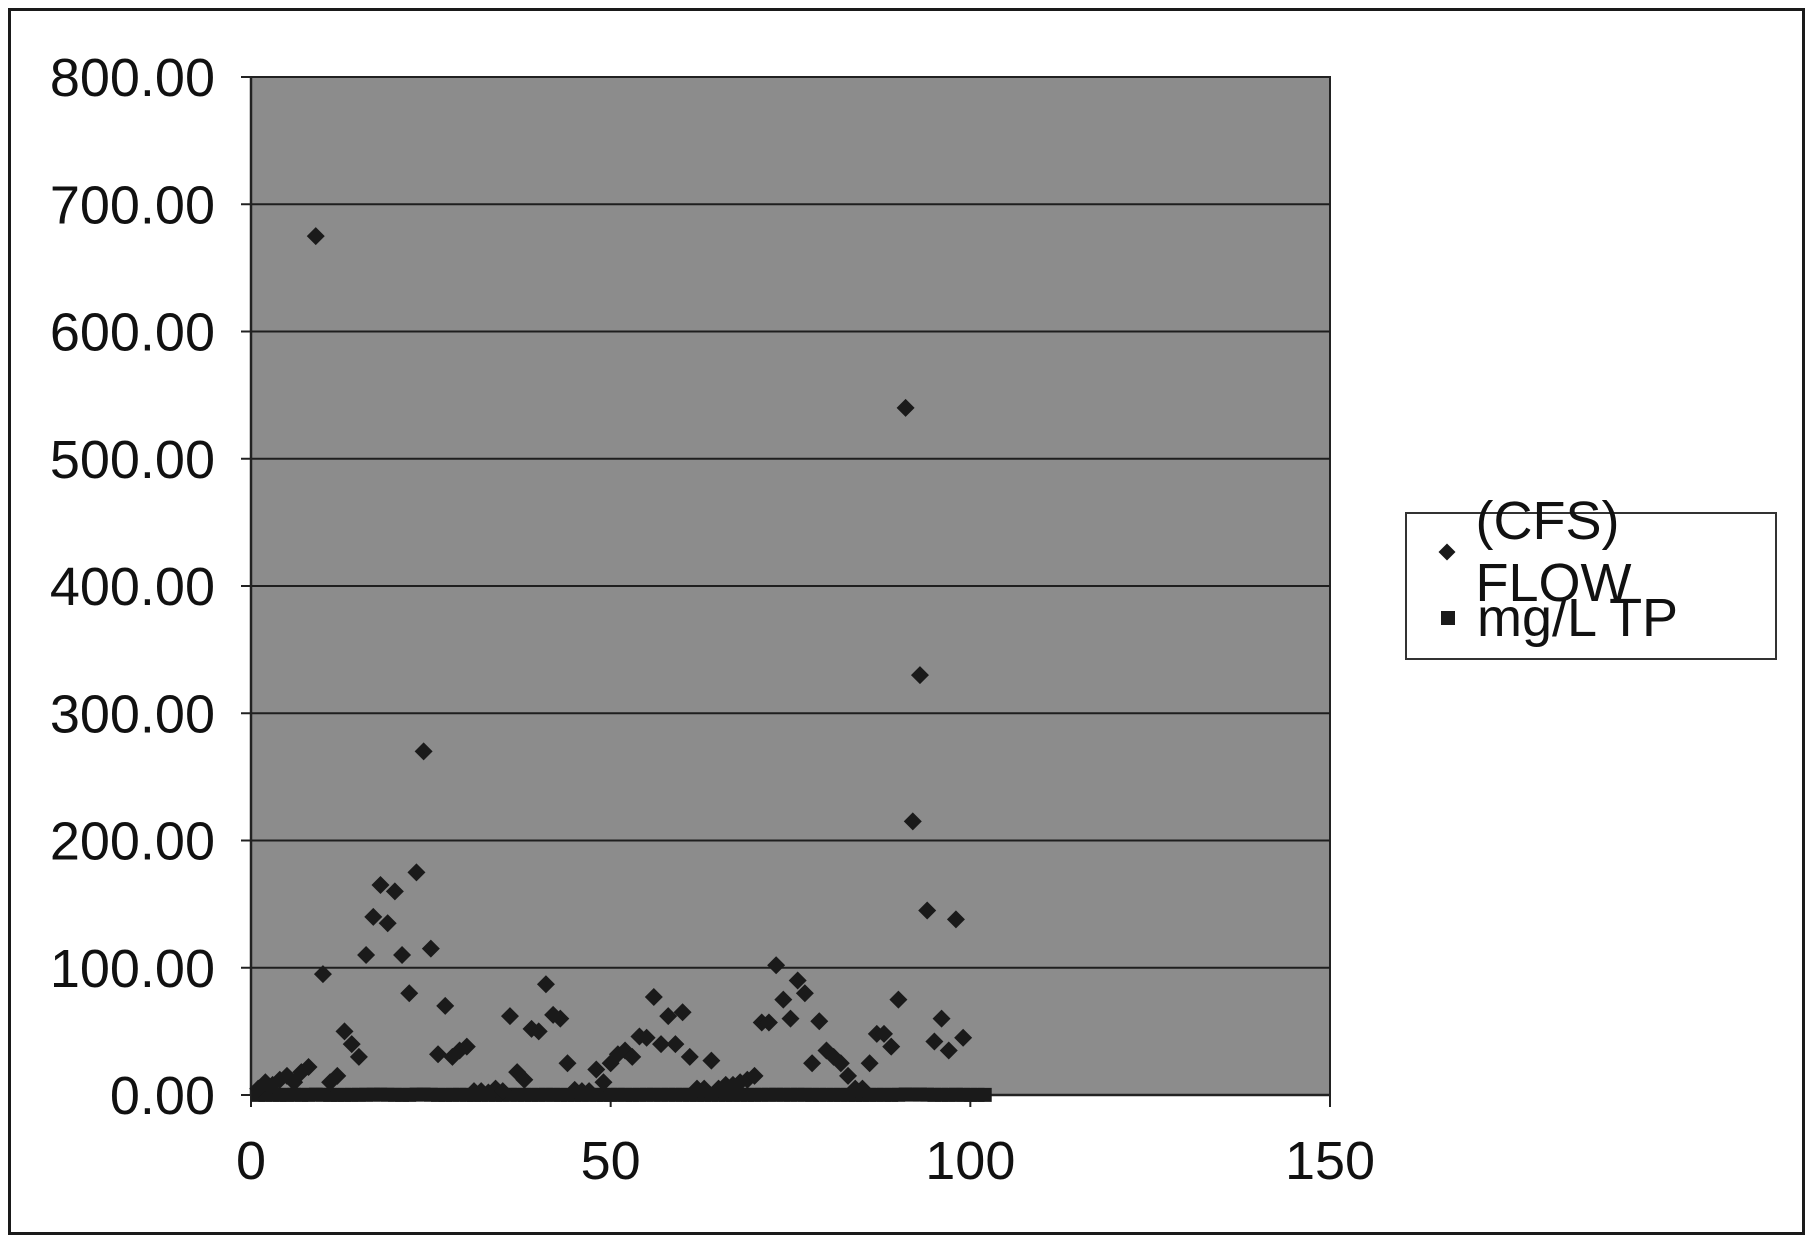  What do you see at coordinates (621, 1094) in the screenshot?
I see `series-tp` at bounding box center [621, 1094].